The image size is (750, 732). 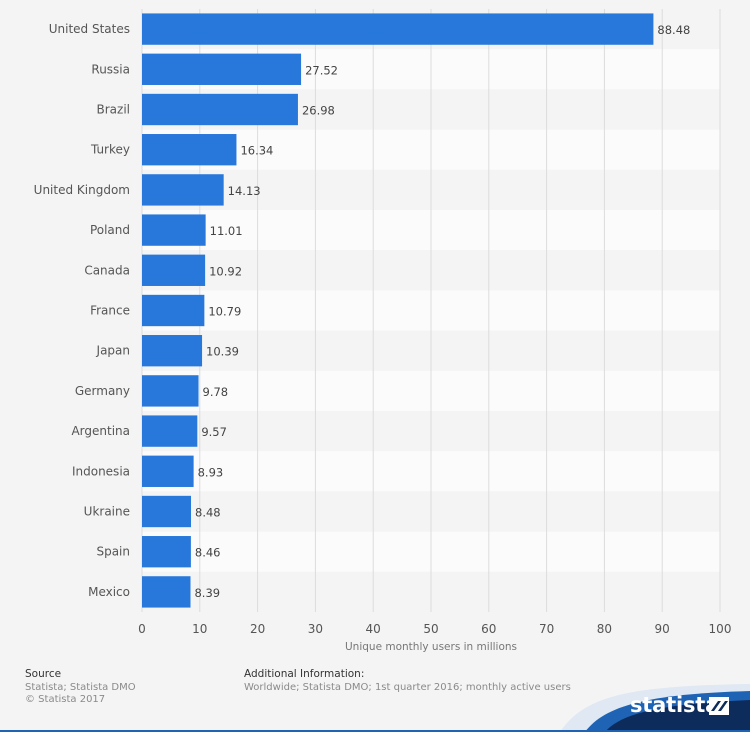 What do you see at coordinates (110, 150) in the screenshot?
I see `category-label: Turkey` at bounding box center [110, 150].